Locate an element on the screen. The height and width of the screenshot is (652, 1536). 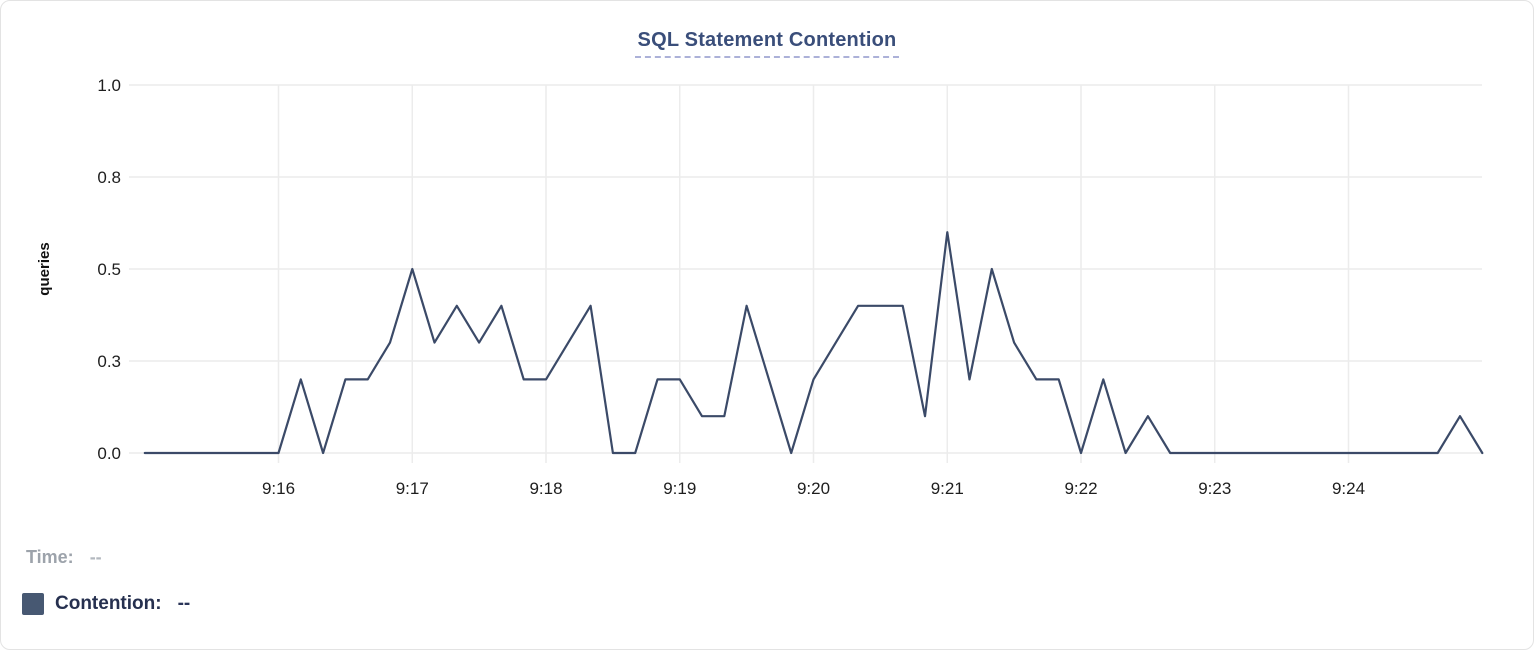
y-tick-label: 1.0 is located at coordinates (109, 85).